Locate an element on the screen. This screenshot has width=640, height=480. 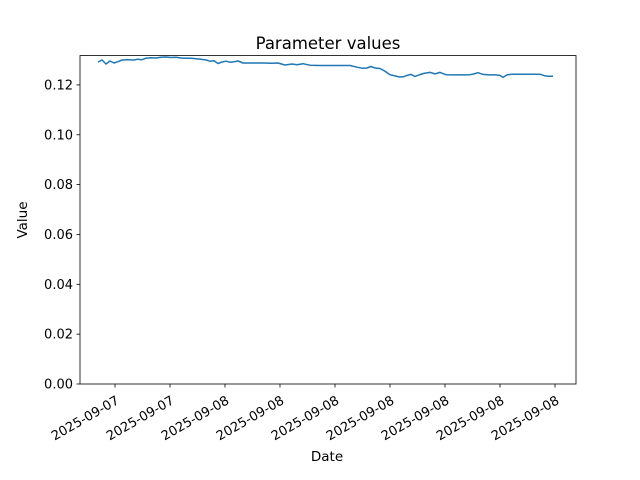
x-axis-label: Date is located at coordinates (327, 457).